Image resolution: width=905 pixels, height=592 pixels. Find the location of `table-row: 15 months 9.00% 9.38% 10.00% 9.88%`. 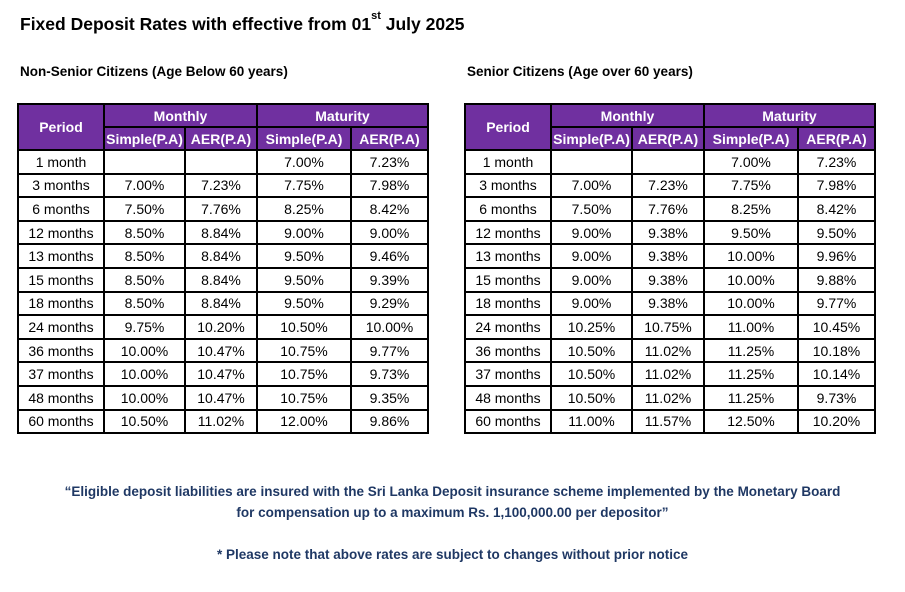

table-row: 15 months 9.00% 9.38% 10.00% 9.88% is located at coordinates (670, 279).